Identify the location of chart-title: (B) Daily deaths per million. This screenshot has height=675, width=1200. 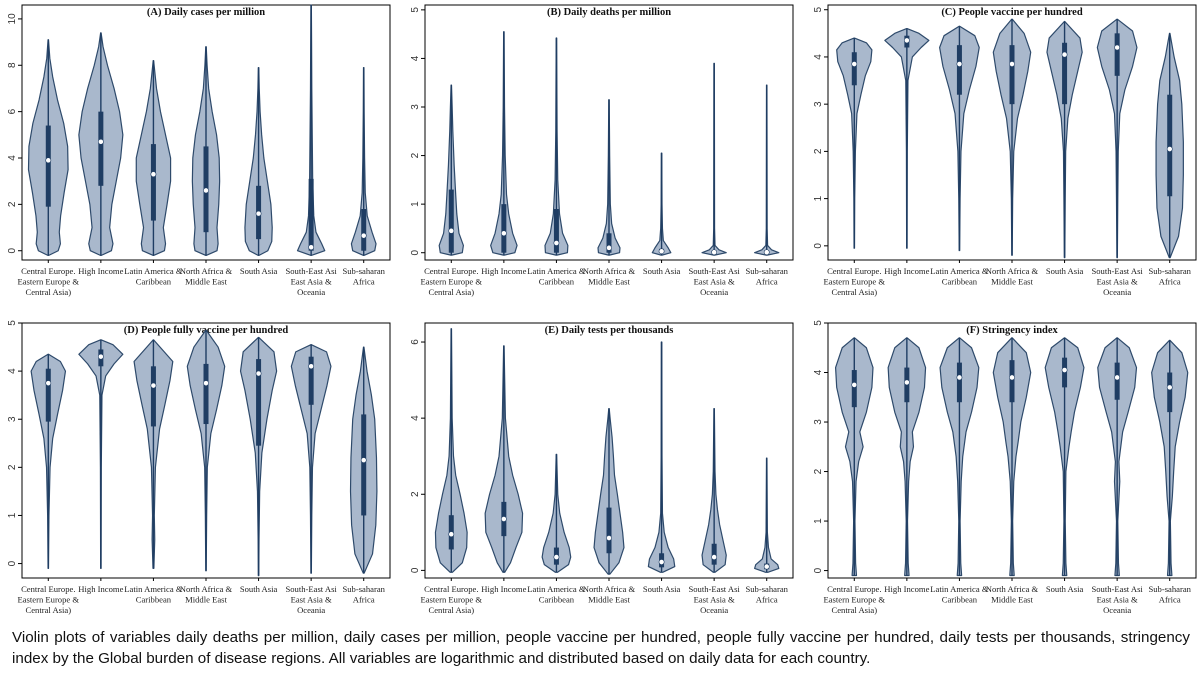
(609, 12).